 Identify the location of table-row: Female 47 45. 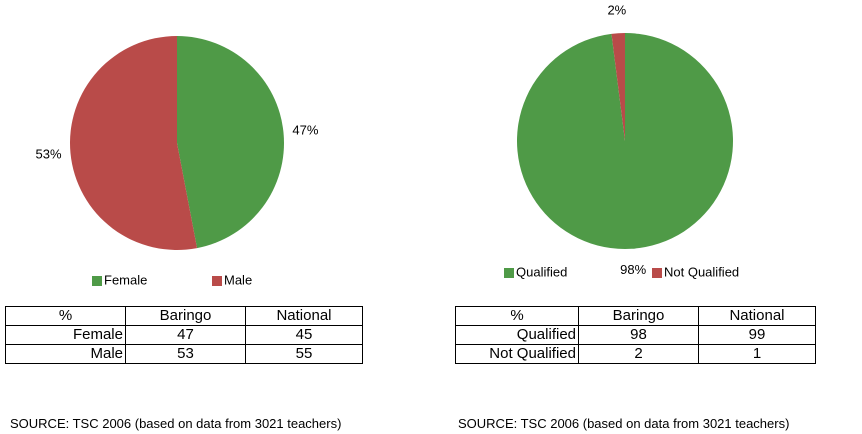
(184, 335).